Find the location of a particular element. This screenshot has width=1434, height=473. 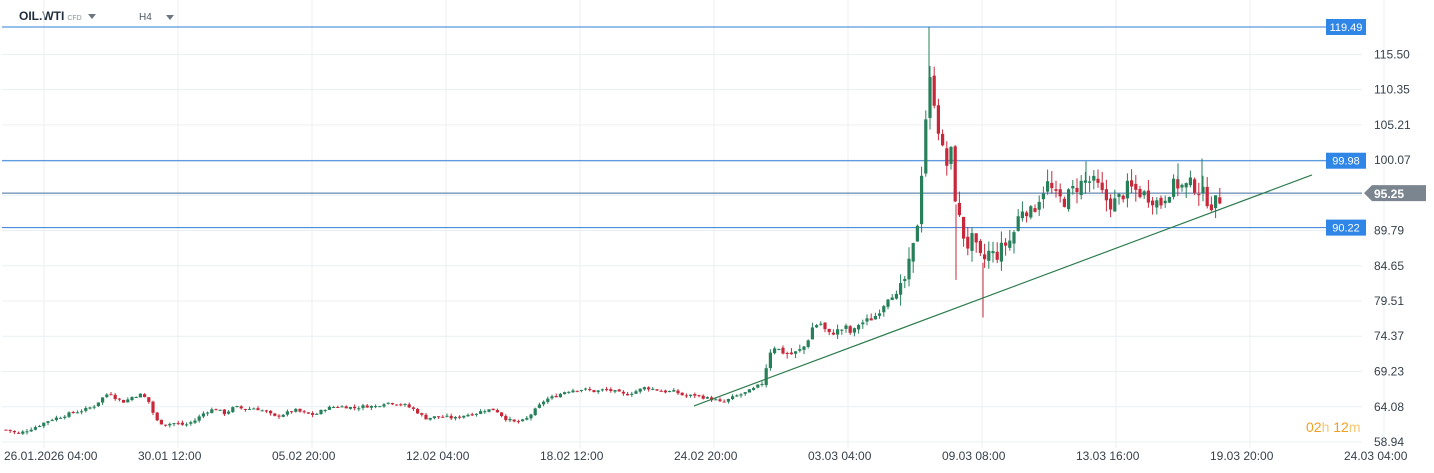

time-tick-label: 30.01 12:00 is located at coordinates (170, 456).